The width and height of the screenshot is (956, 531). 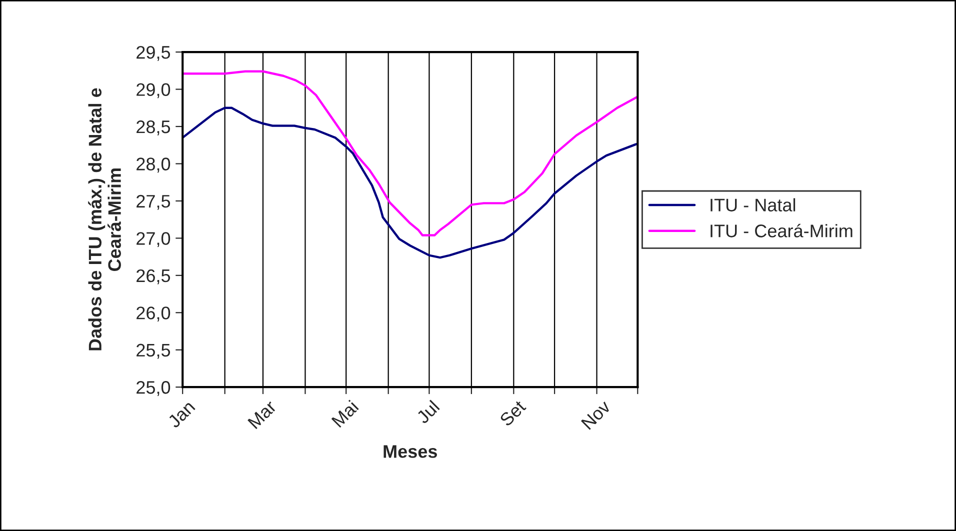 I want to click on y-tick-label: 28,0, so click(x=153, y=165).